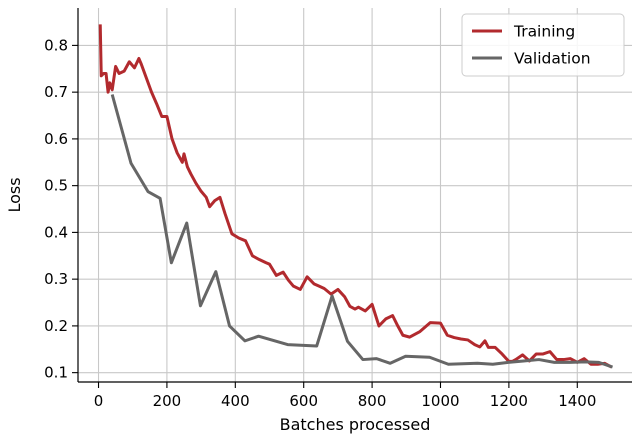  Describe the element at coordinates (14, 194) in the screenshot. I see `y-axis-label: Loss` at that location.